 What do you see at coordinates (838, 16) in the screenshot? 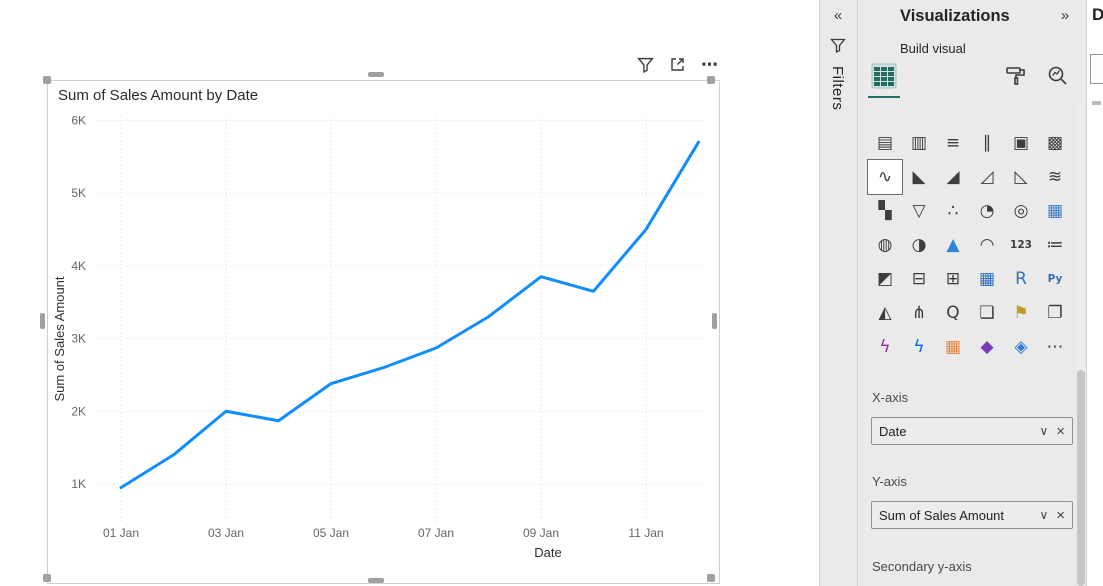
I see `expand-filters-icon: «` at bounding box center [838, 16].